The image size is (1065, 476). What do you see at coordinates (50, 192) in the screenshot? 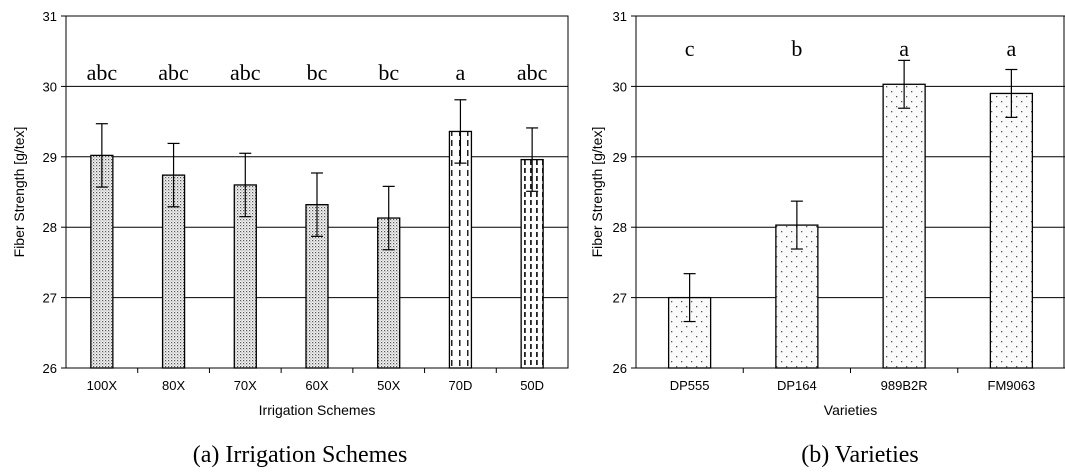
I see `chart-a-y-tick-labels: 26 27 28 29 30 31` at bounding box center [50, 192].